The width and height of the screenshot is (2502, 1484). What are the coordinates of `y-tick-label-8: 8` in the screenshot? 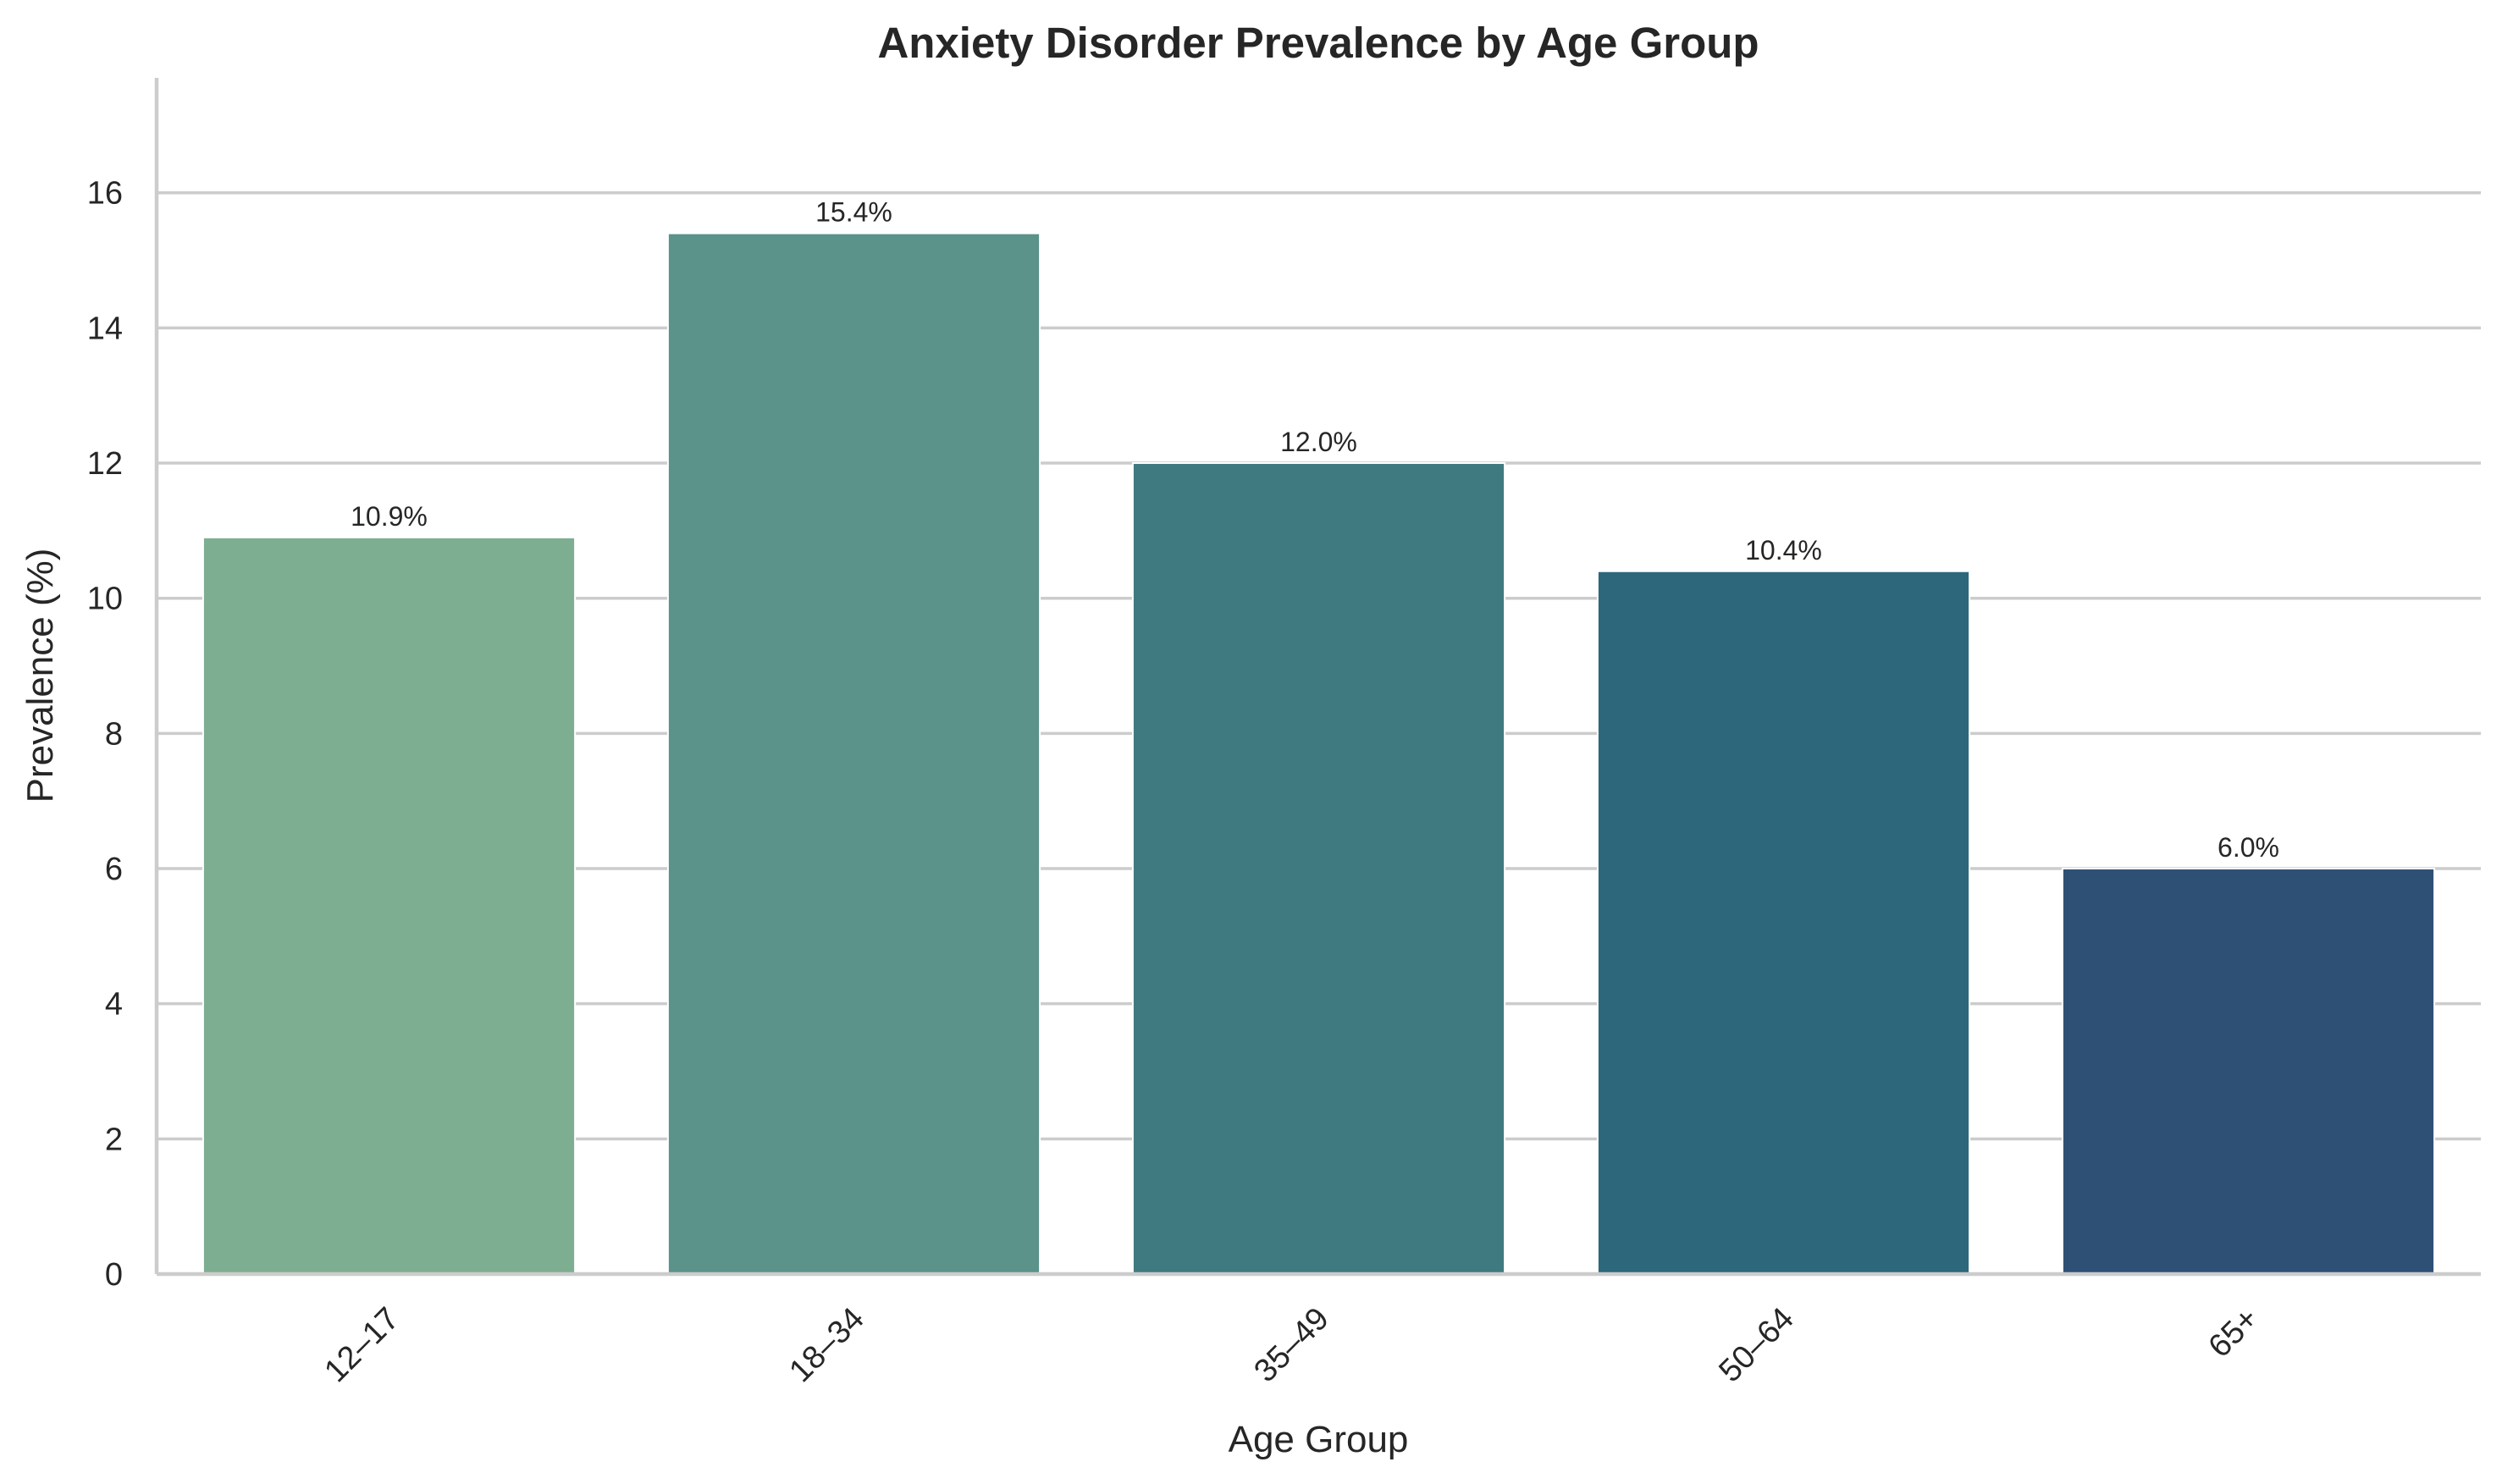 It's located at (114, 734).